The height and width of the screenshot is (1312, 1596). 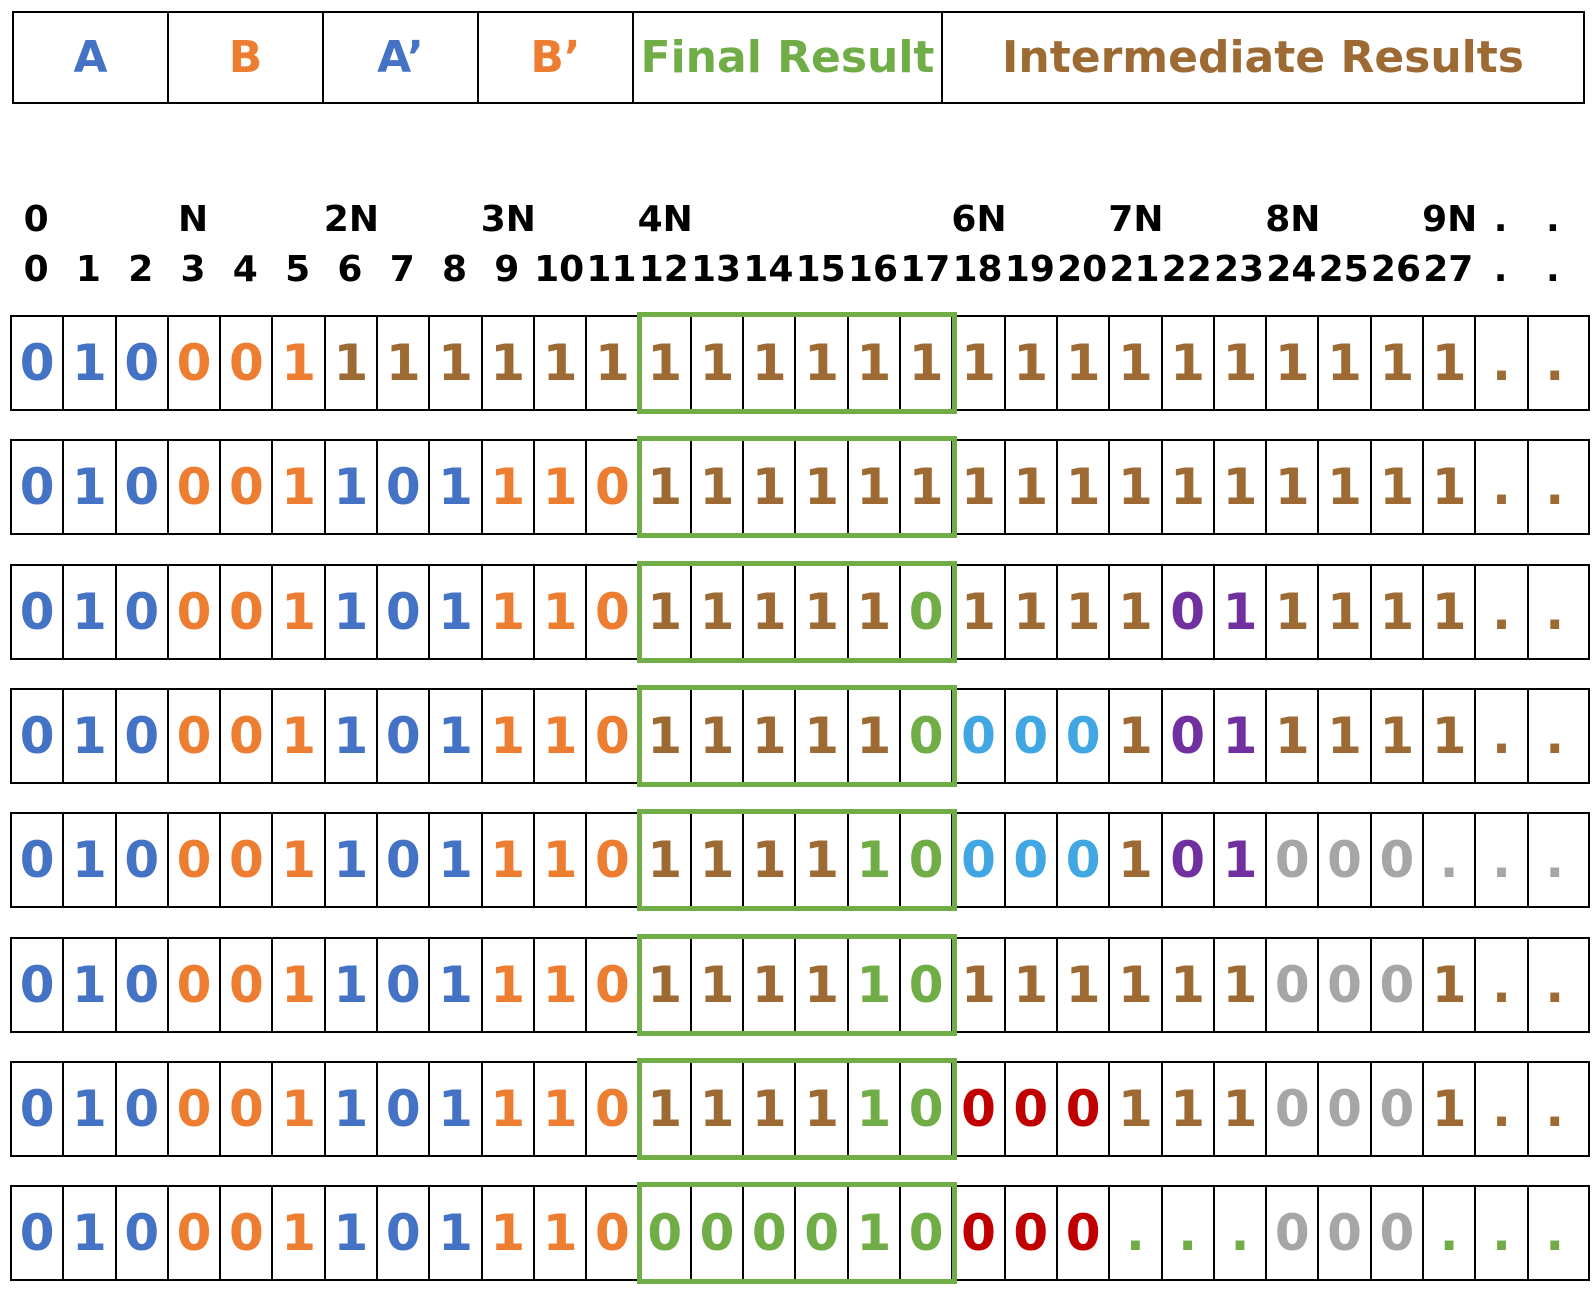 What do you see at coordinates (36, 219) in the screenshot?
I see `index-label-multiple: 0` at bounding box center [36, 219].